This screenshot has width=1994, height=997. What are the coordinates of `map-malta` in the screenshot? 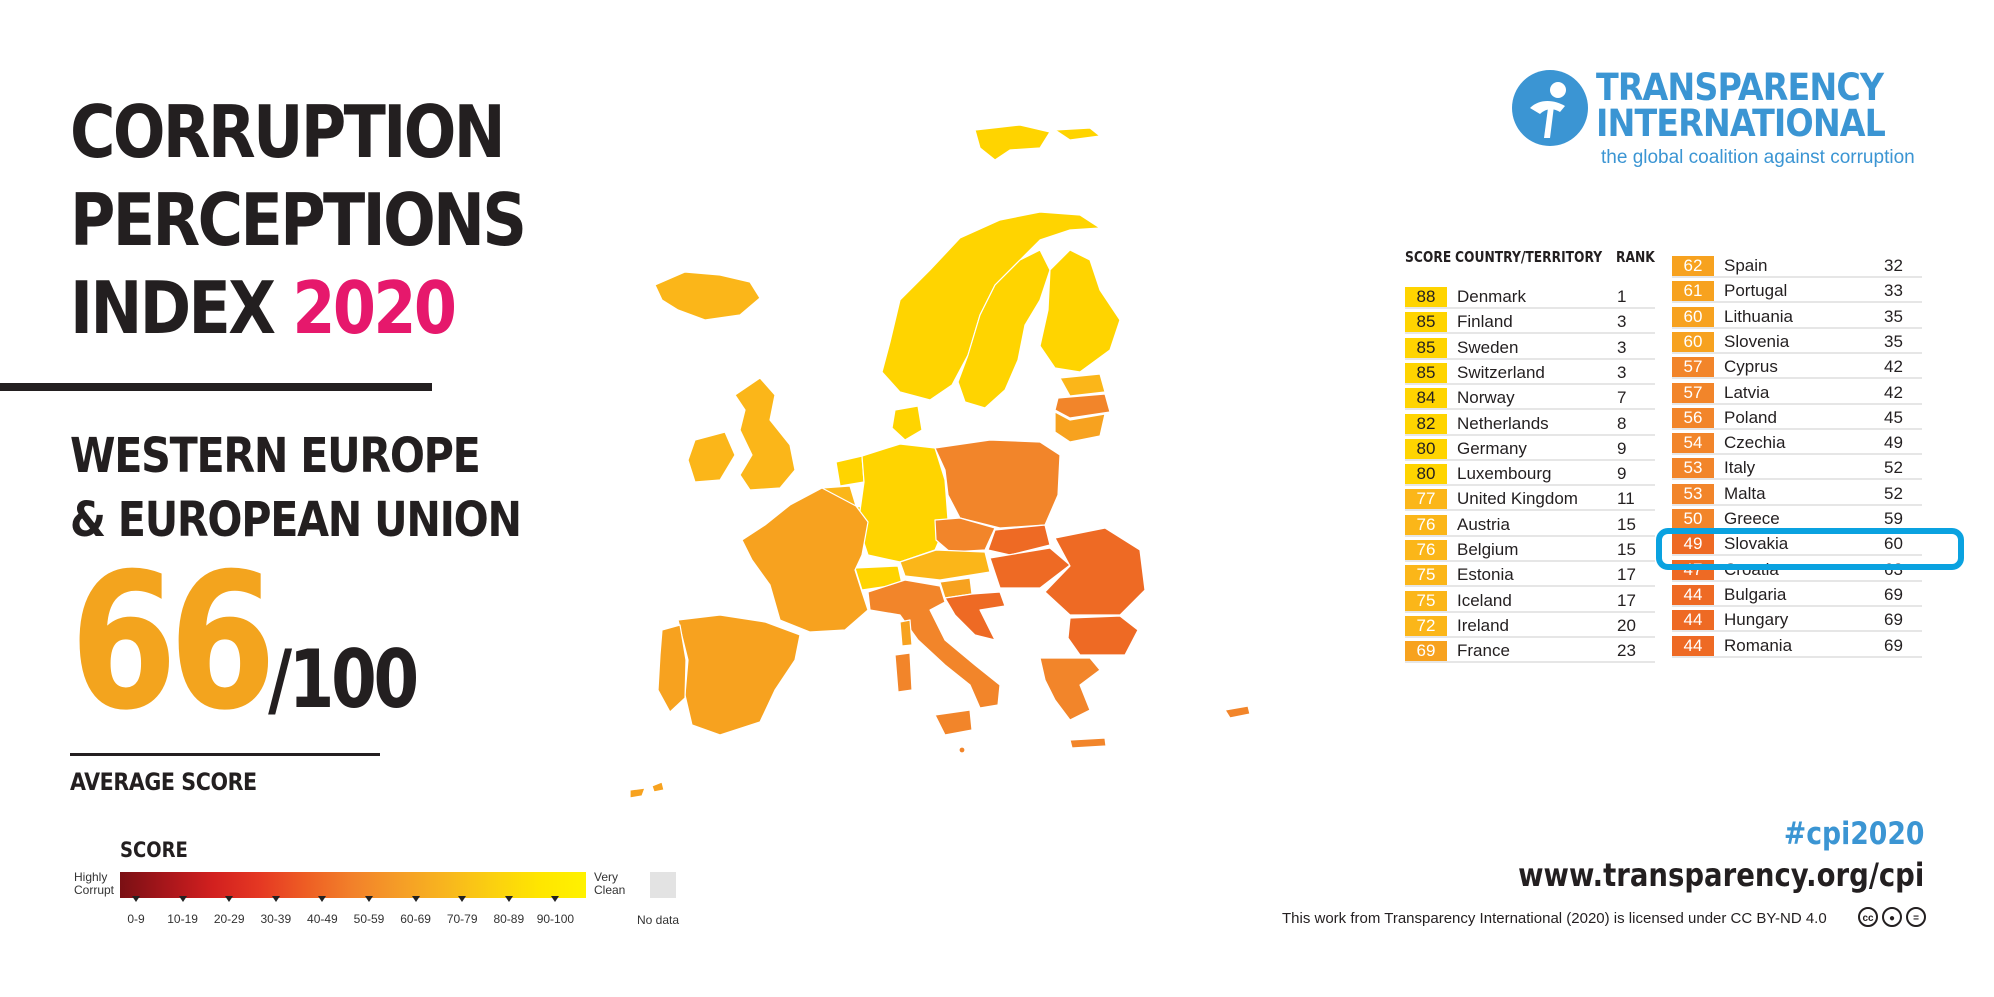 It's located at (962, 750).